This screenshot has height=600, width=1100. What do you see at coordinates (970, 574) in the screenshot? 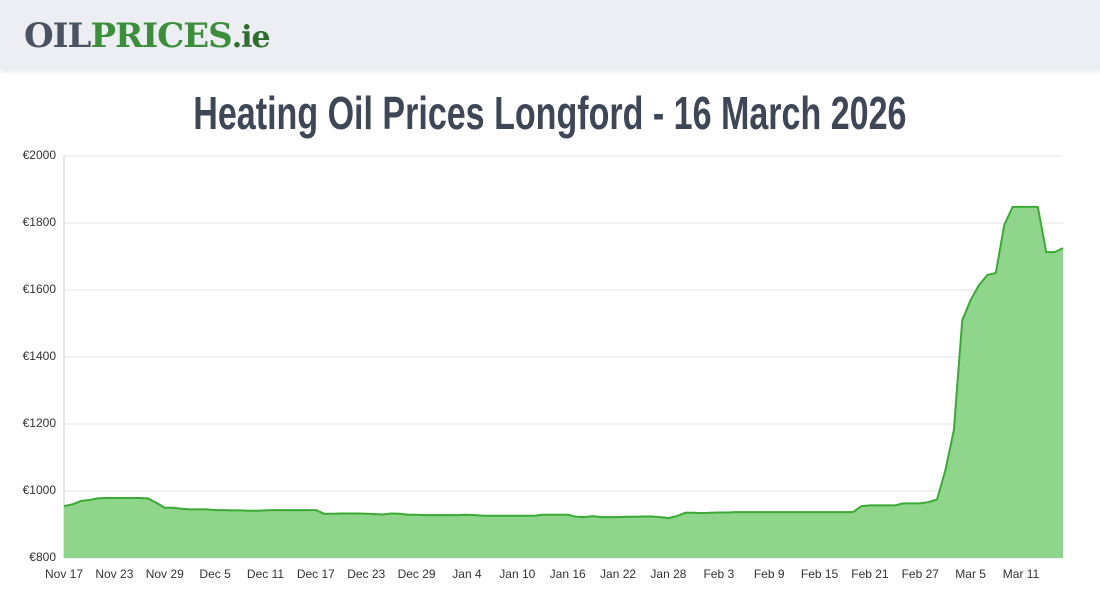
I see `x-tick-label: Mar 5` at bounding box center [970, 574].